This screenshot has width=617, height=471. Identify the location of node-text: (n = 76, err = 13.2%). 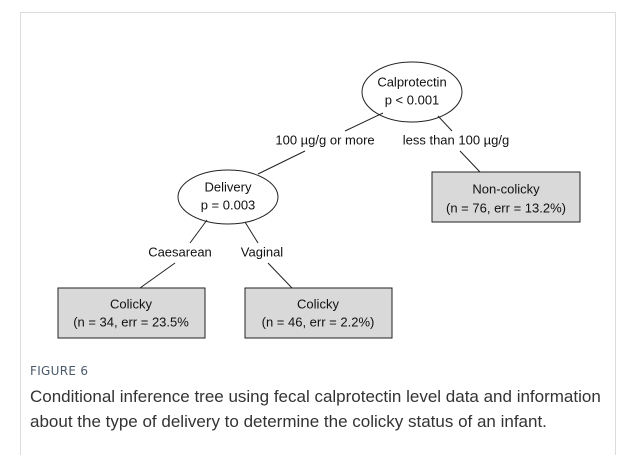
(506, 207).